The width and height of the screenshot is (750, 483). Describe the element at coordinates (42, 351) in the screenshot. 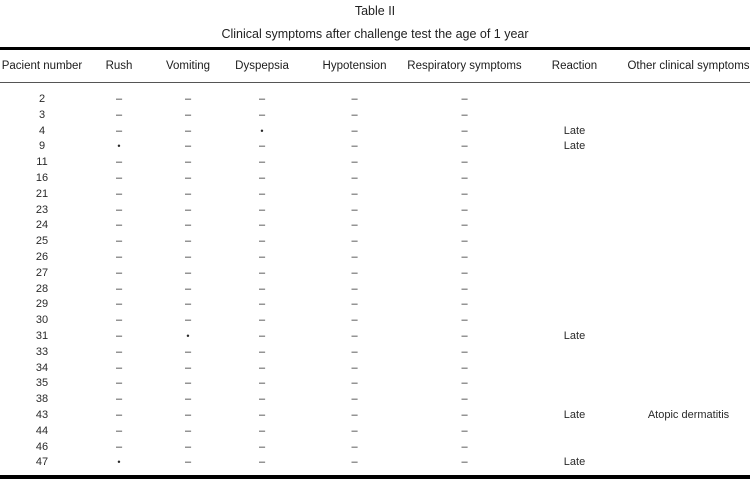

I see `cell-patient-number: 33` at that location.